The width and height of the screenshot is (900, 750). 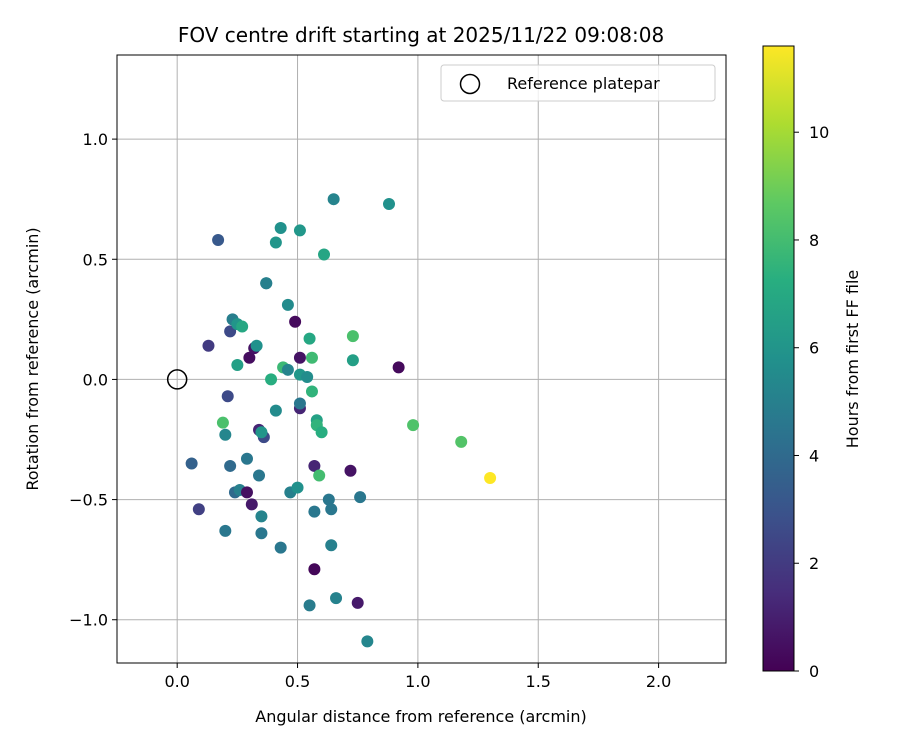 I want to click on colorbar-tick-label: 2, so click(x=814, y=563).